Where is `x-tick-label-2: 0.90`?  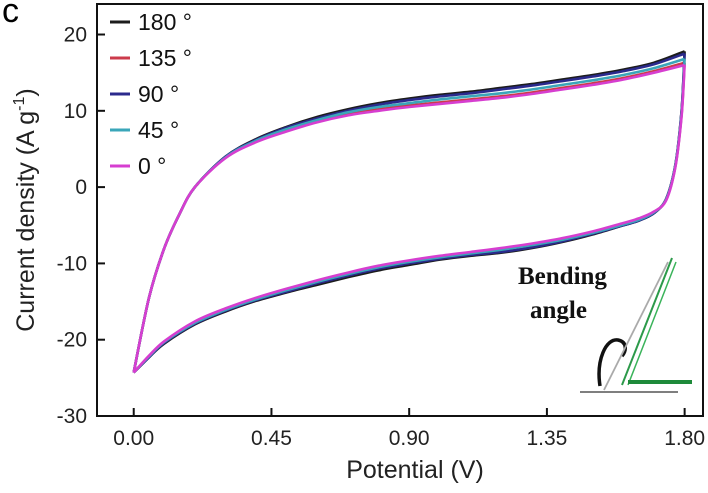
x-tick-label-2: 0.90 is located at coordinates (409, 438).